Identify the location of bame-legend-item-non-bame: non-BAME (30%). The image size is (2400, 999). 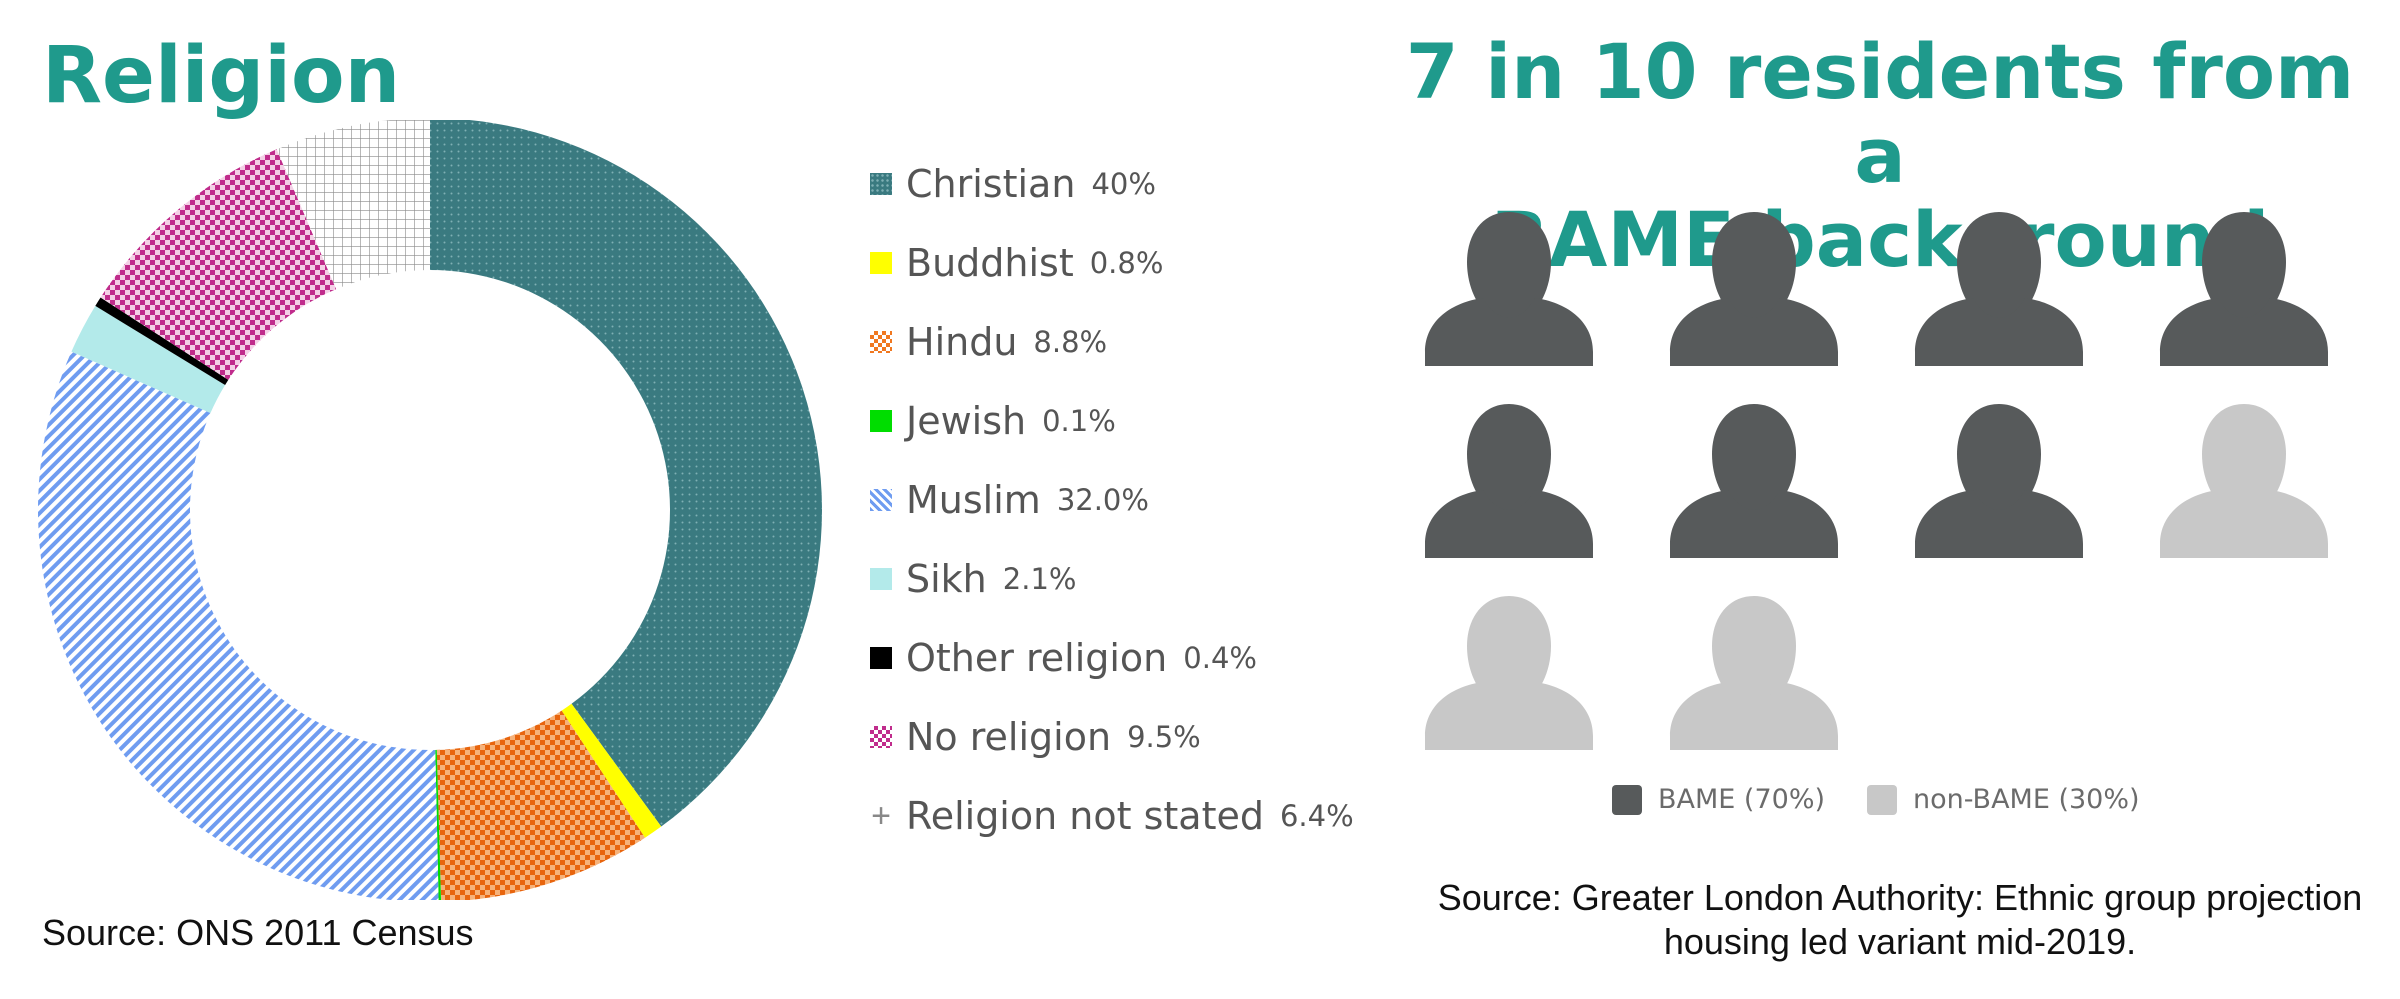
(2003, 799).